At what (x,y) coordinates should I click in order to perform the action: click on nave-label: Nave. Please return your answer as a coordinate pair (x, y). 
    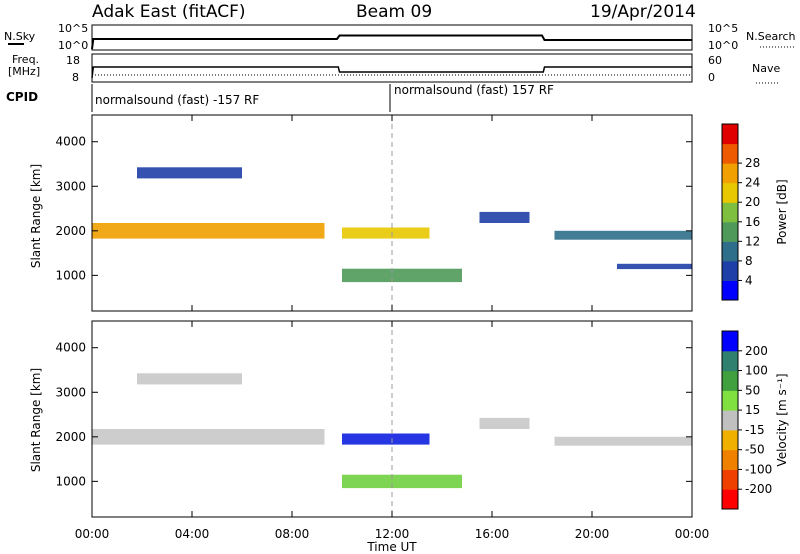
    Looking at the image, I should click on (766, 68).